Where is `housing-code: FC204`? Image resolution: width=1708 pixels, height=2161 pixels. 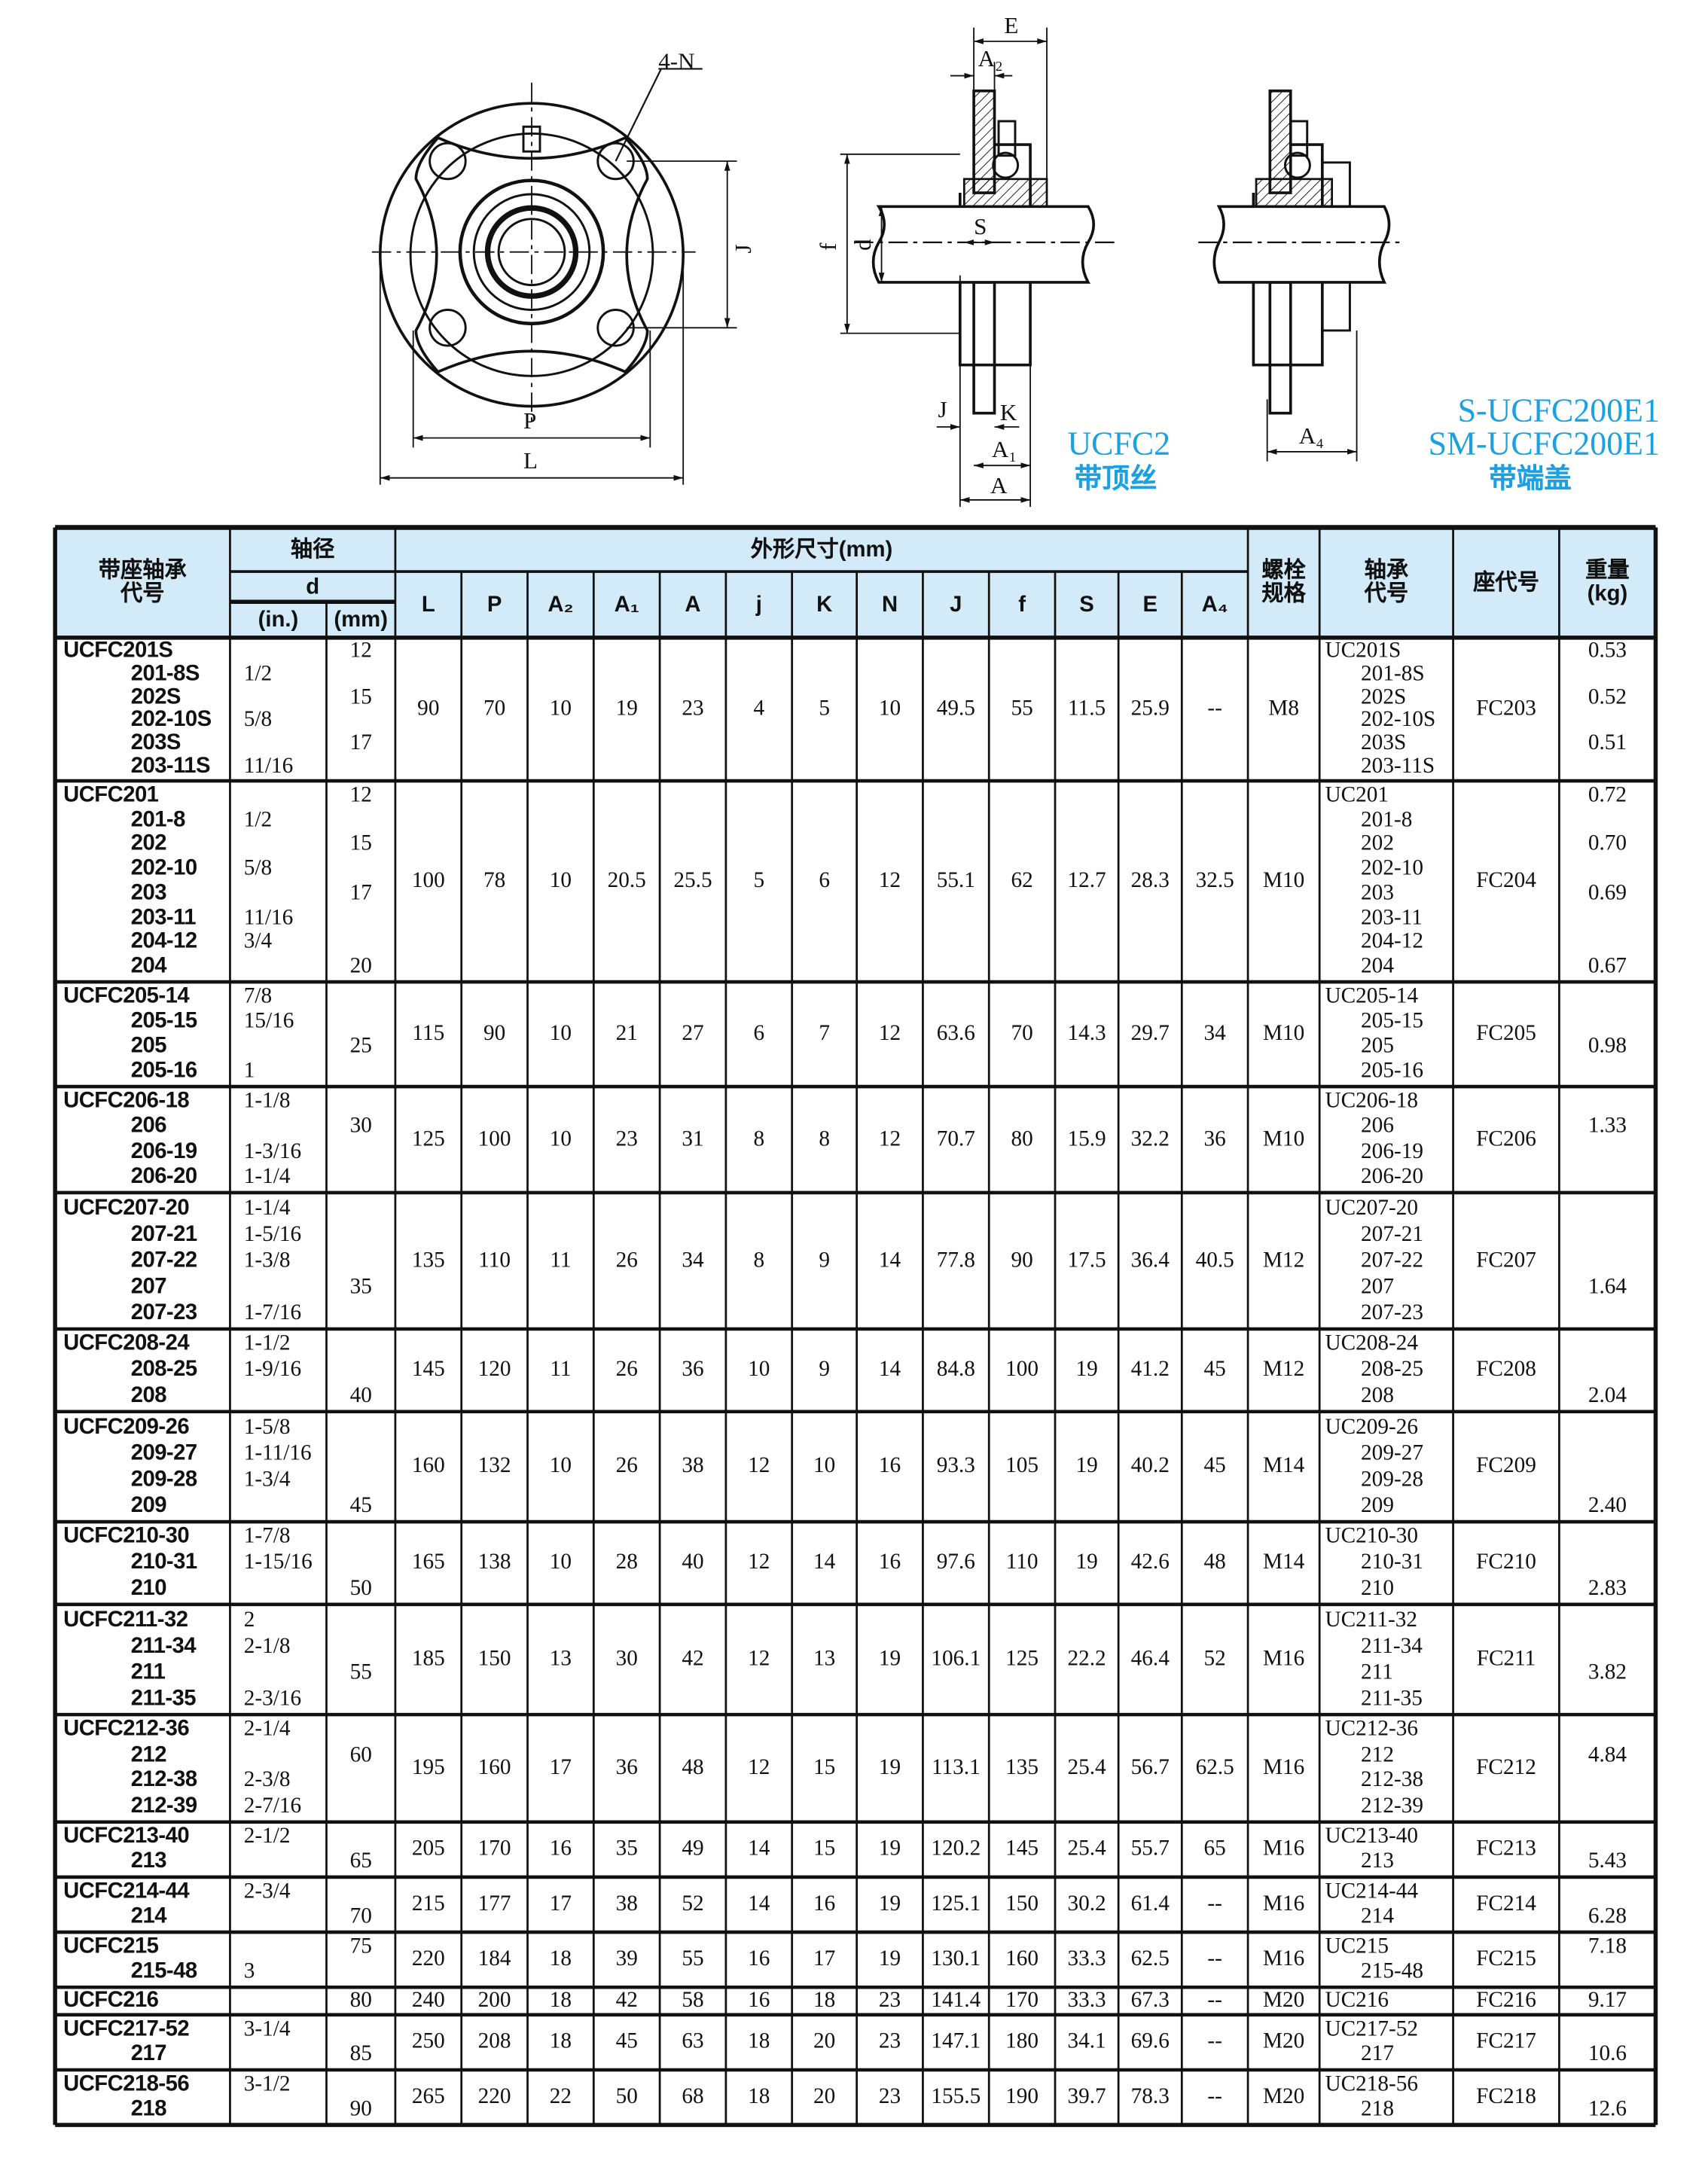 housing-code: FC204 is located at coordinates (1506, 881).